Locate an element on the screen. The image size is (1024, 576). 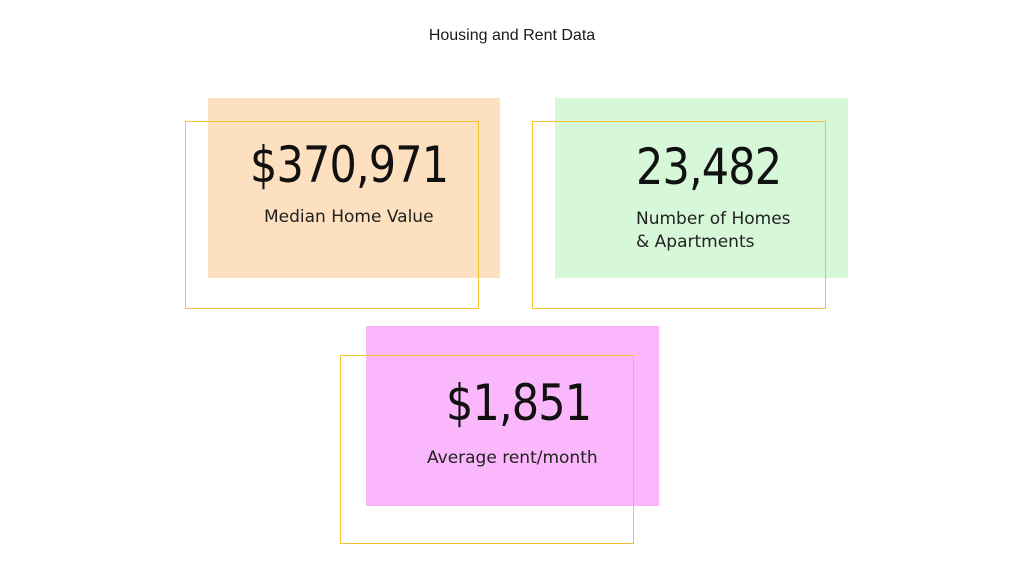
average-rent-card-frame is located at coordinates (487, 449).